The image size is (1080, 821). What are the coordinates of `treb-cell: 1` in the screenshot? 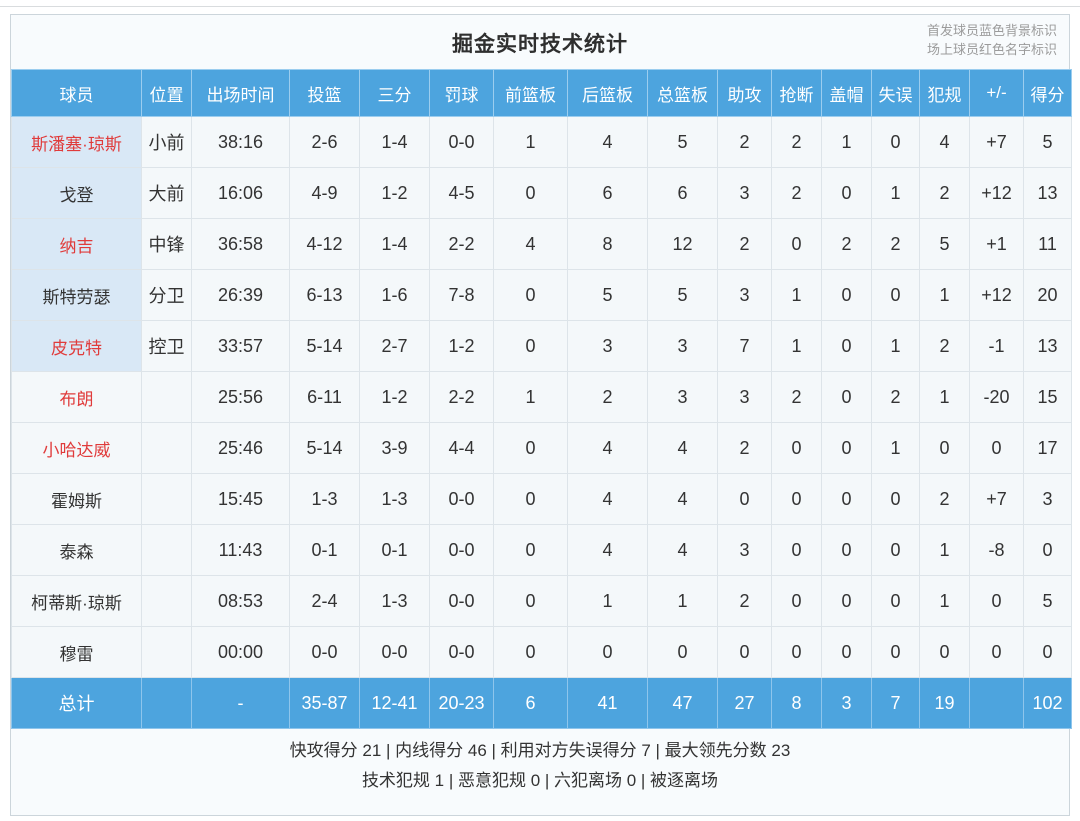 It's located at (682, 601).